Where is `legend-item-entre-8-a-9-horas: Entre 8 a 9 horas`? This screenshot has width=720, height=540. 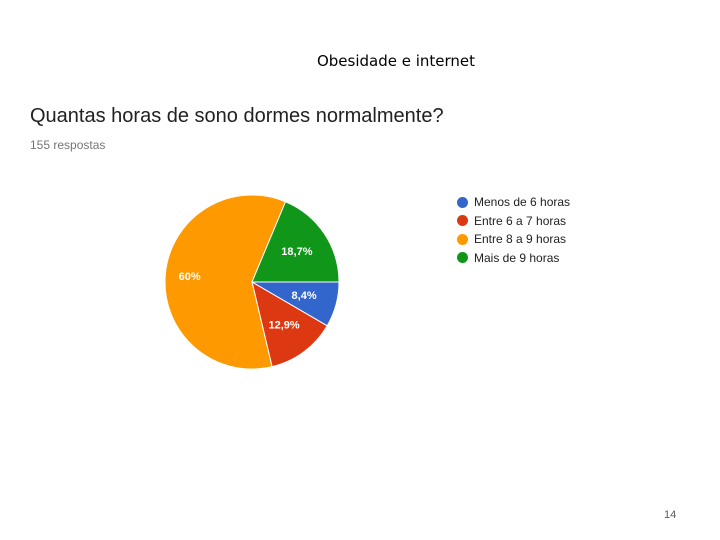 legend-item-entre-8-a-9-horas: Entre 8 a 9 horas is located at coordinates (513, 239).